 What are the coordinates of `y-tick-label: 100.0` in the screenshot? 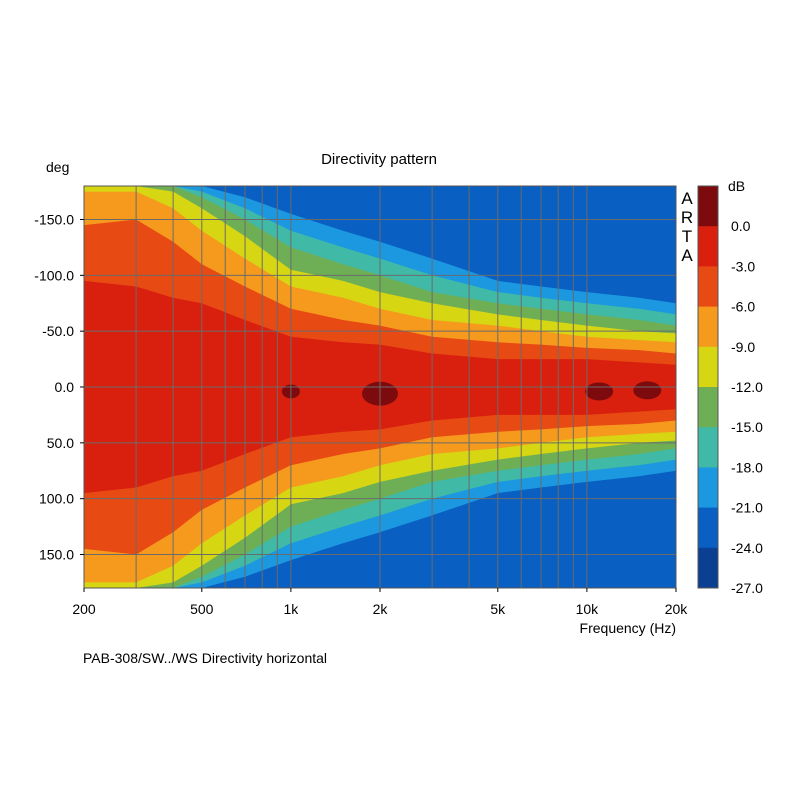 It's located at (56, 499).